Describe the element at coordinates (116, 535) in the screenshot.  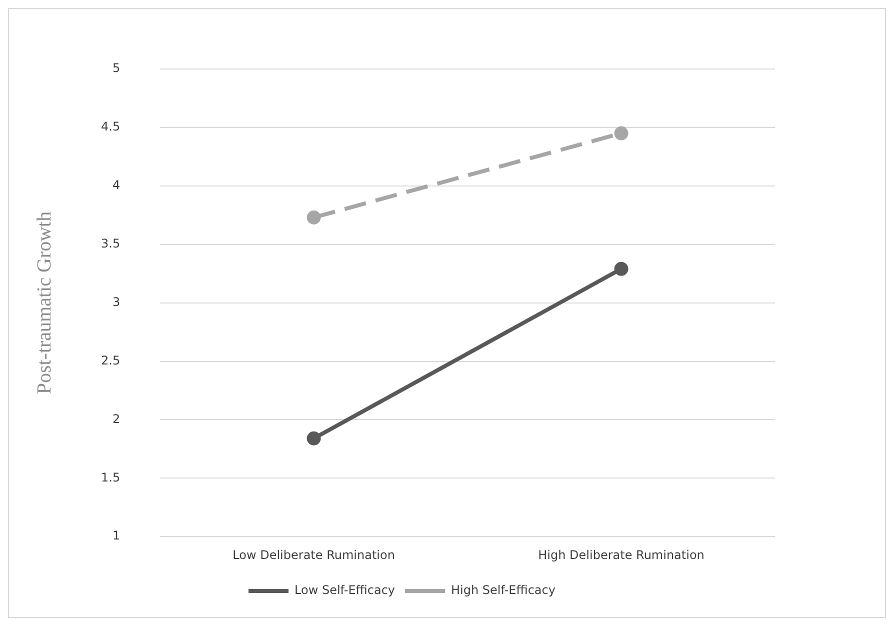
I see `y-tick-label: 1` at that location.